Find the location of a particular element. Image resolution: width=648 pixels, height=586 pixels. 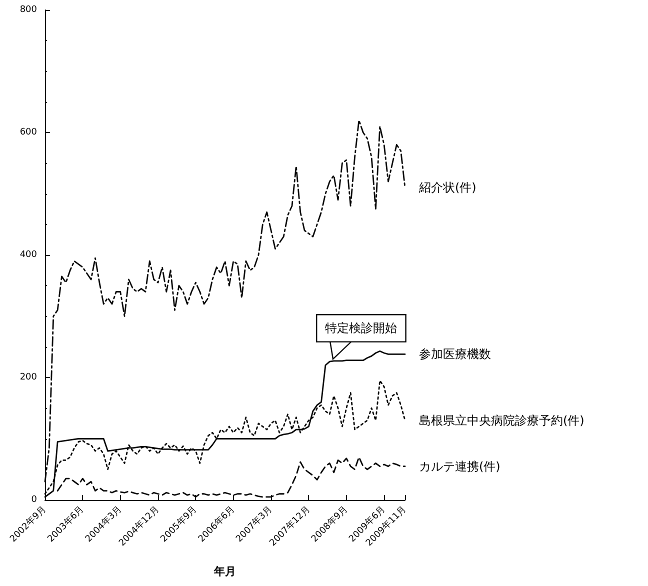

series-label: 紹介状(件) is located at coordinates (447, 187).